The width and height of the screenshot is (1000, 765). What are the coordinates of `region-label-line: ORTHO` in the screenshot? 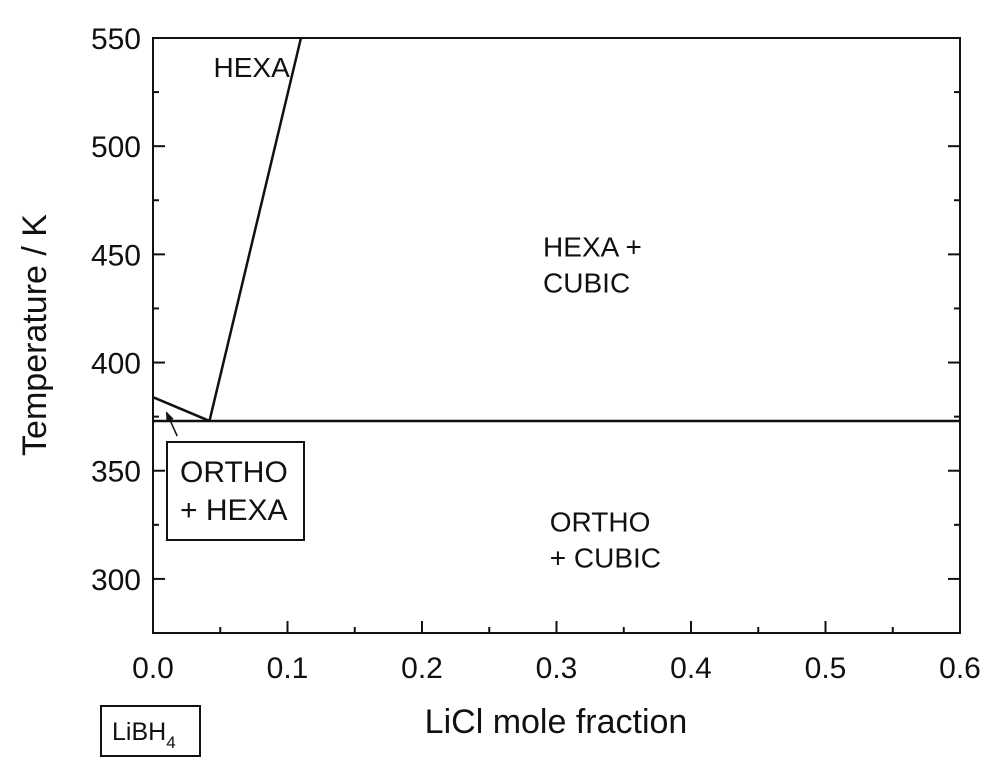 It's located at (600, 521).